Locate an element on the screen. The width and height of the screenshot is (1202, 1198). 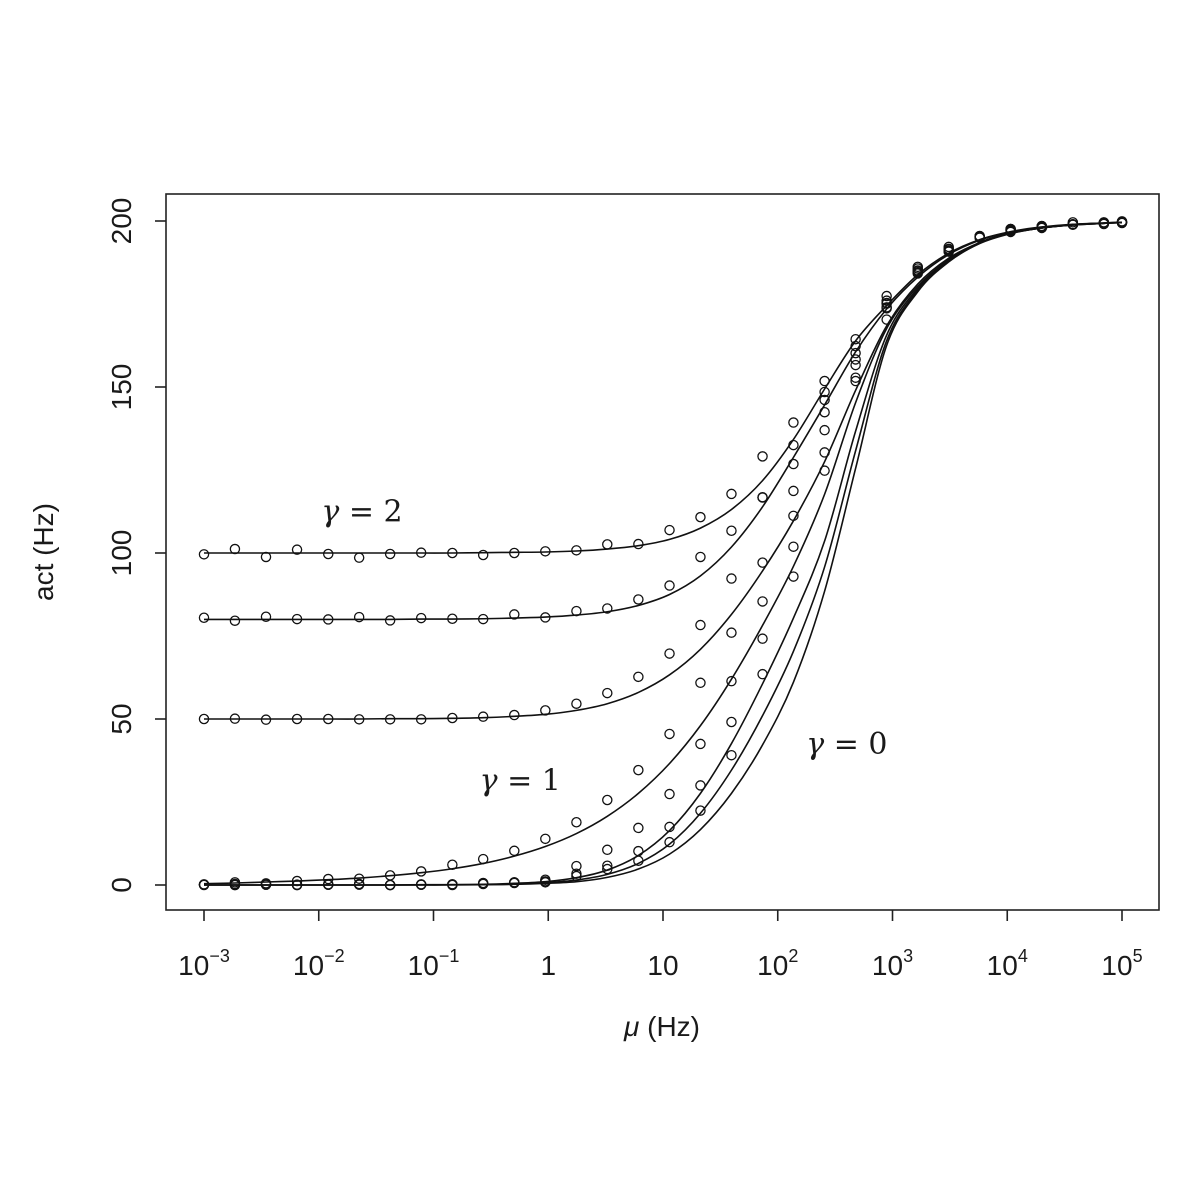
y-tick-label: 150 is located at coordinates (121, 387).